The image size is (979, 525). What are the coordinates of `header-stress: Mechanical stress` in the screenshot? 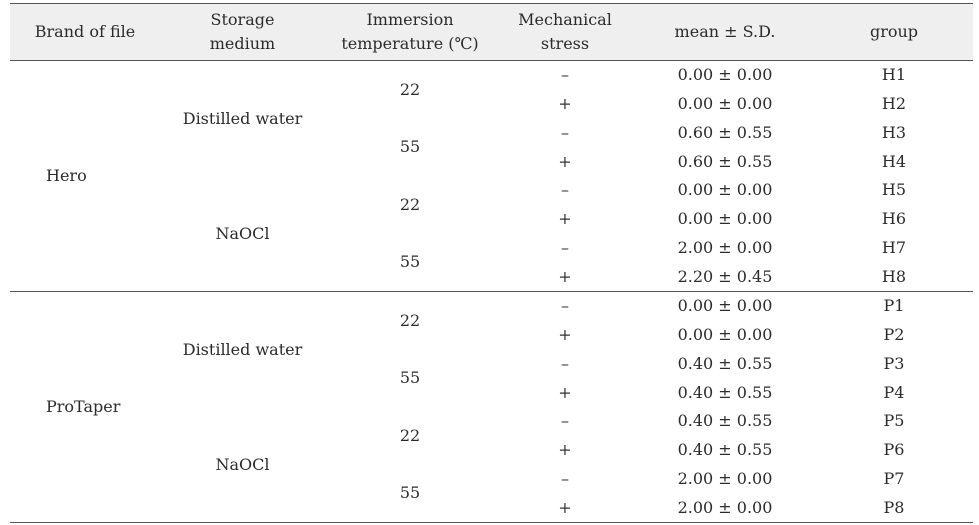 It's located at (565, 32).